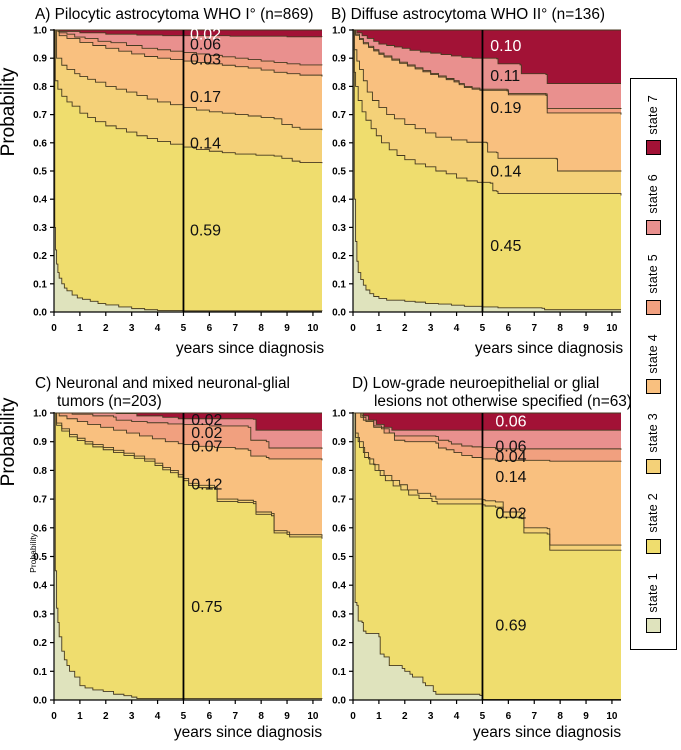 The image size is (681, 750). What do you see at coordinates (653, 273) in the screenshot?
I see `legend-label: state 5` at bounding box center [653, 273].